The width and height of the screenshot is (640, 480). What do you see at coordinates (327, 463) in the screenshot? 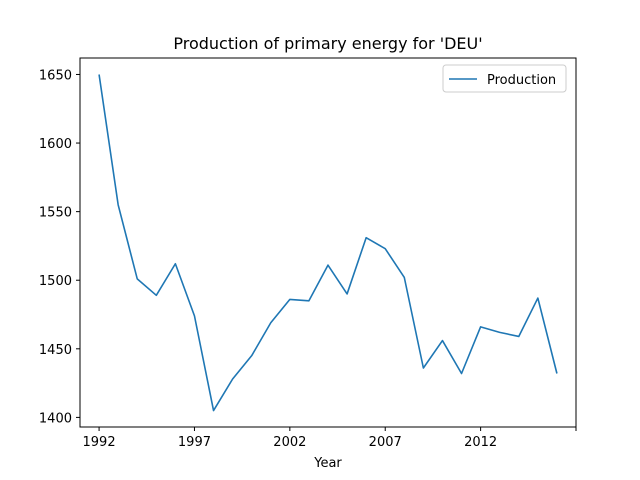
I see `x-axis-label: Year` at bounding box center [327, 463].